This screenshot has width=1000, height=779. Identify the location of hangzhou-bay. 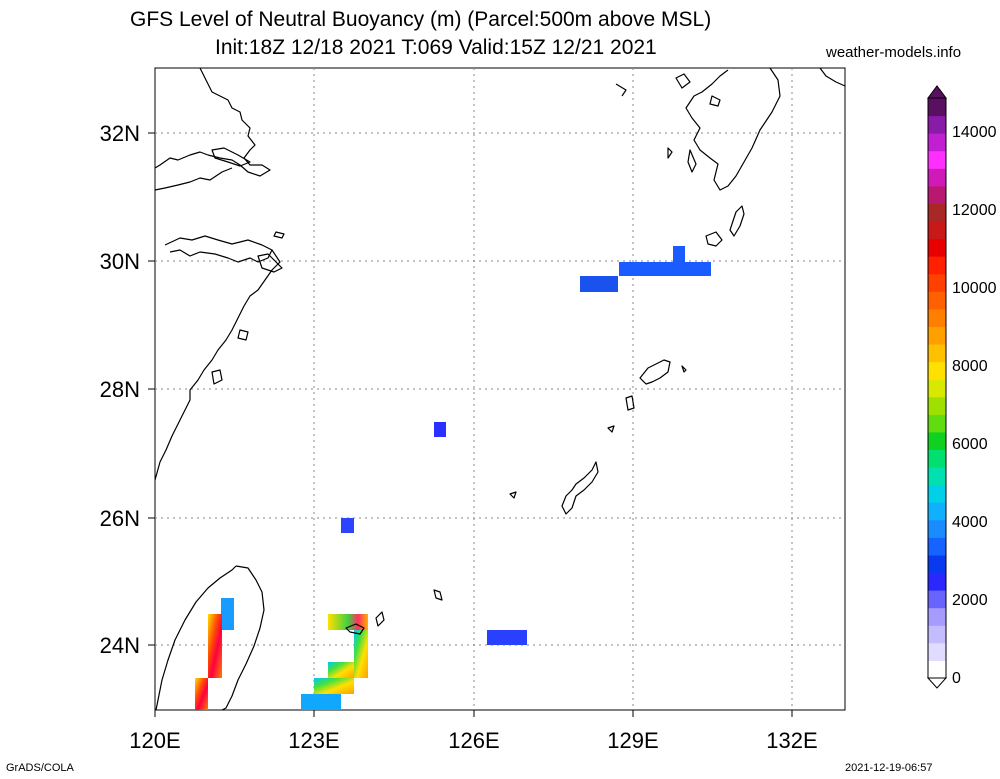
(218, 249).